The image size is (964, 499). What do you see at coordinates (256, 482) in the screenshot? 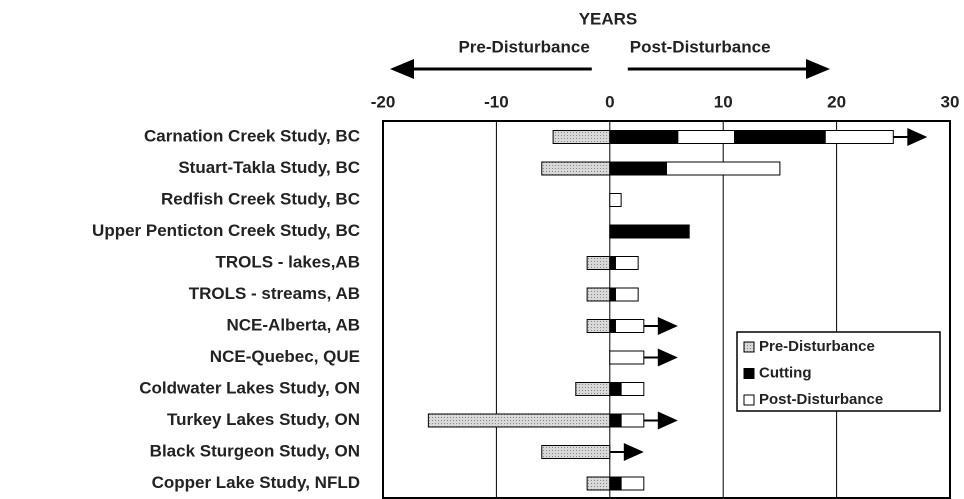
I see `category-label: Copper Lake Study, NFLD` at bounding box center [256, 482].